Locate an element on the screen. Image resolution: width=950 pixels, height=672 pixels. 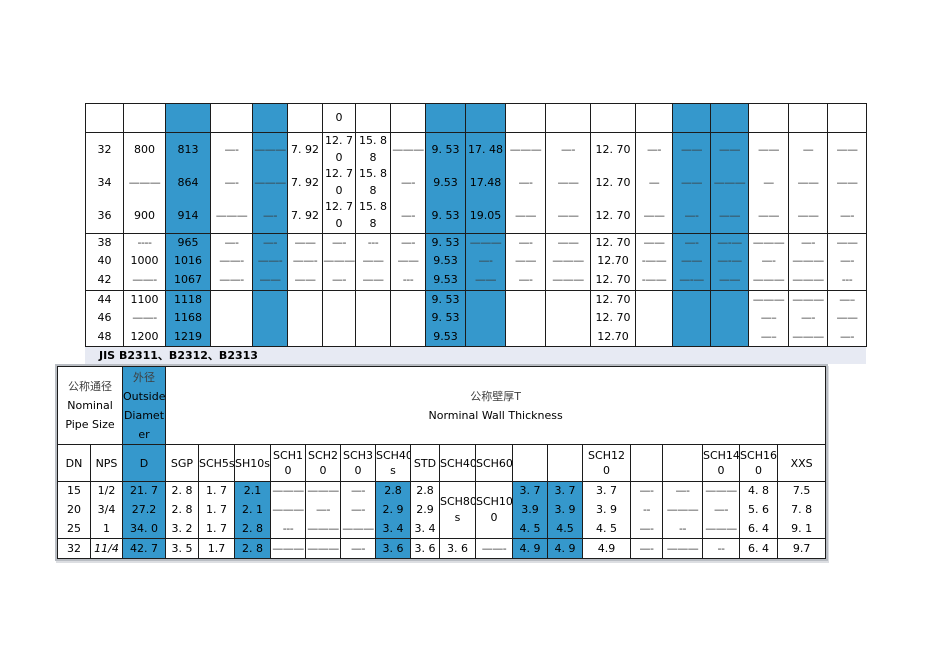
upper-cell-g2-c16: —-— —-— —— is located at coordinates (729, 262).